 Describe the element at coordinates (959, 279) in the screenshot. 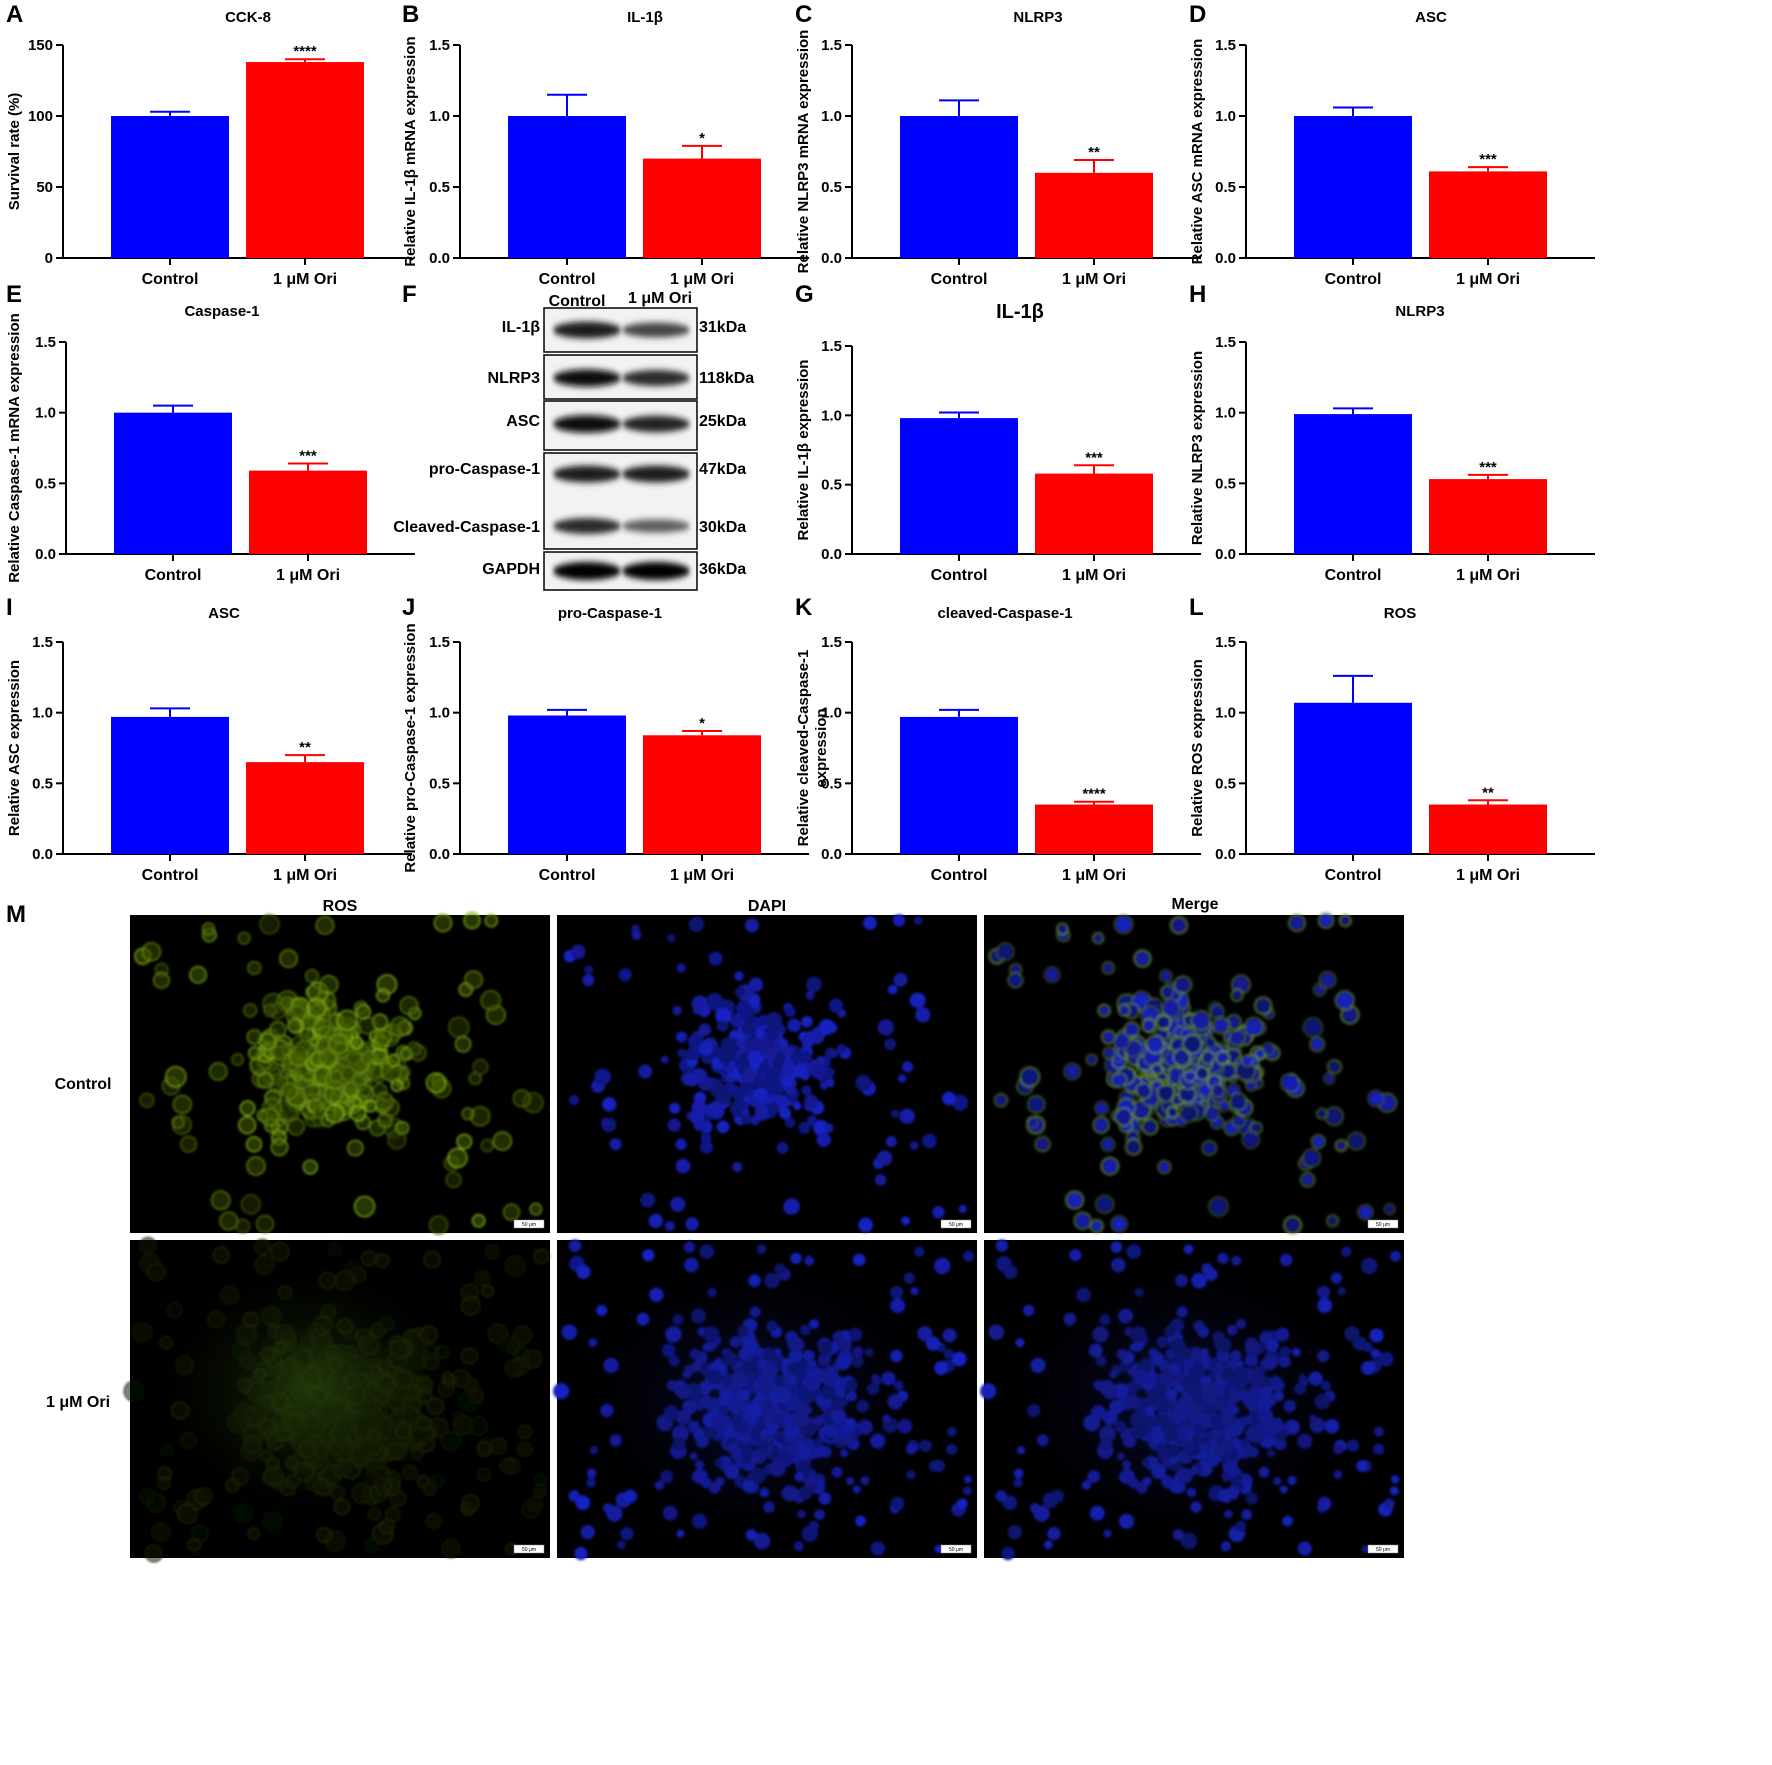

I see `x-tick-label: Control` at that location.